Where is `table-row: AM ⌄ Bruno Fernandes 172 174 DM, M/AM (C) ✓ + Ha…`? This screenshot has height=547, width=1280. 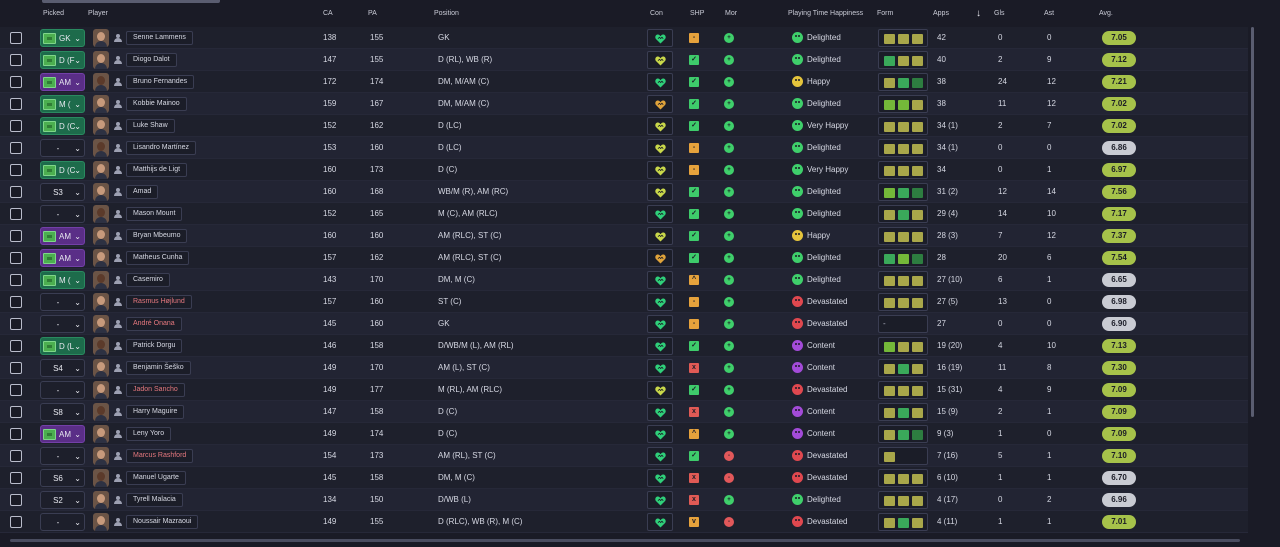 table-row: AM ⌄ Bruno Fernandes 172 174 DM, M/AM (C) ✓ + Ha… is located at coordinates (624, 82).